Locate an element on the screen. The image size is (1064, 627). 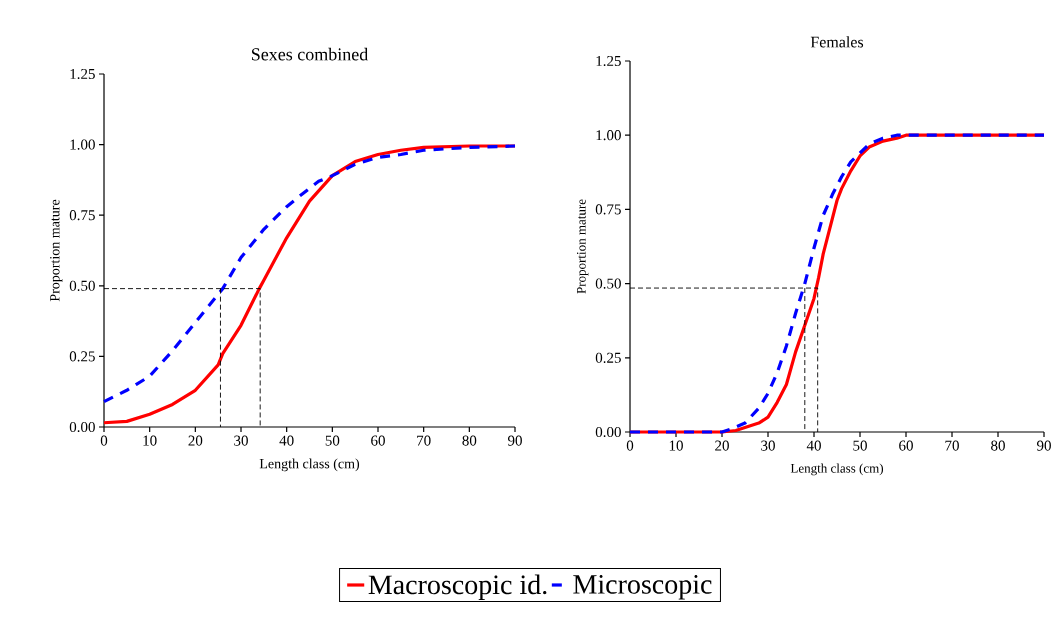
legend-label: Macroscopic id. is located at coordinates (457, 587).